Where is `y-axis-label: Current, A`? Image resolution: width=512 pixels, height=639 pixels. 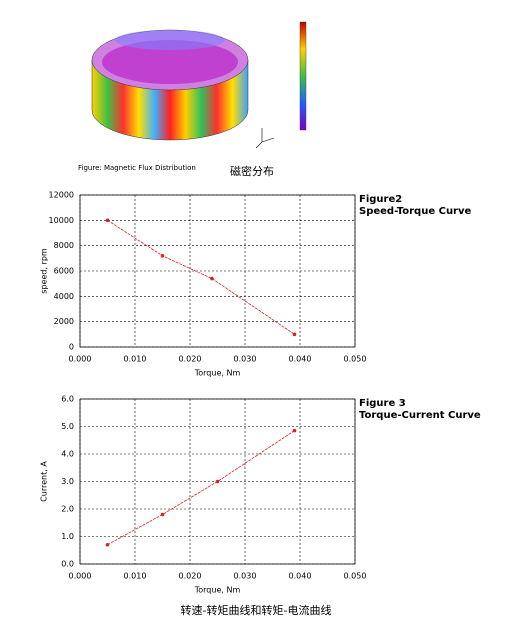 y-axis-label: Current, A is located at coordinates (44, 481).